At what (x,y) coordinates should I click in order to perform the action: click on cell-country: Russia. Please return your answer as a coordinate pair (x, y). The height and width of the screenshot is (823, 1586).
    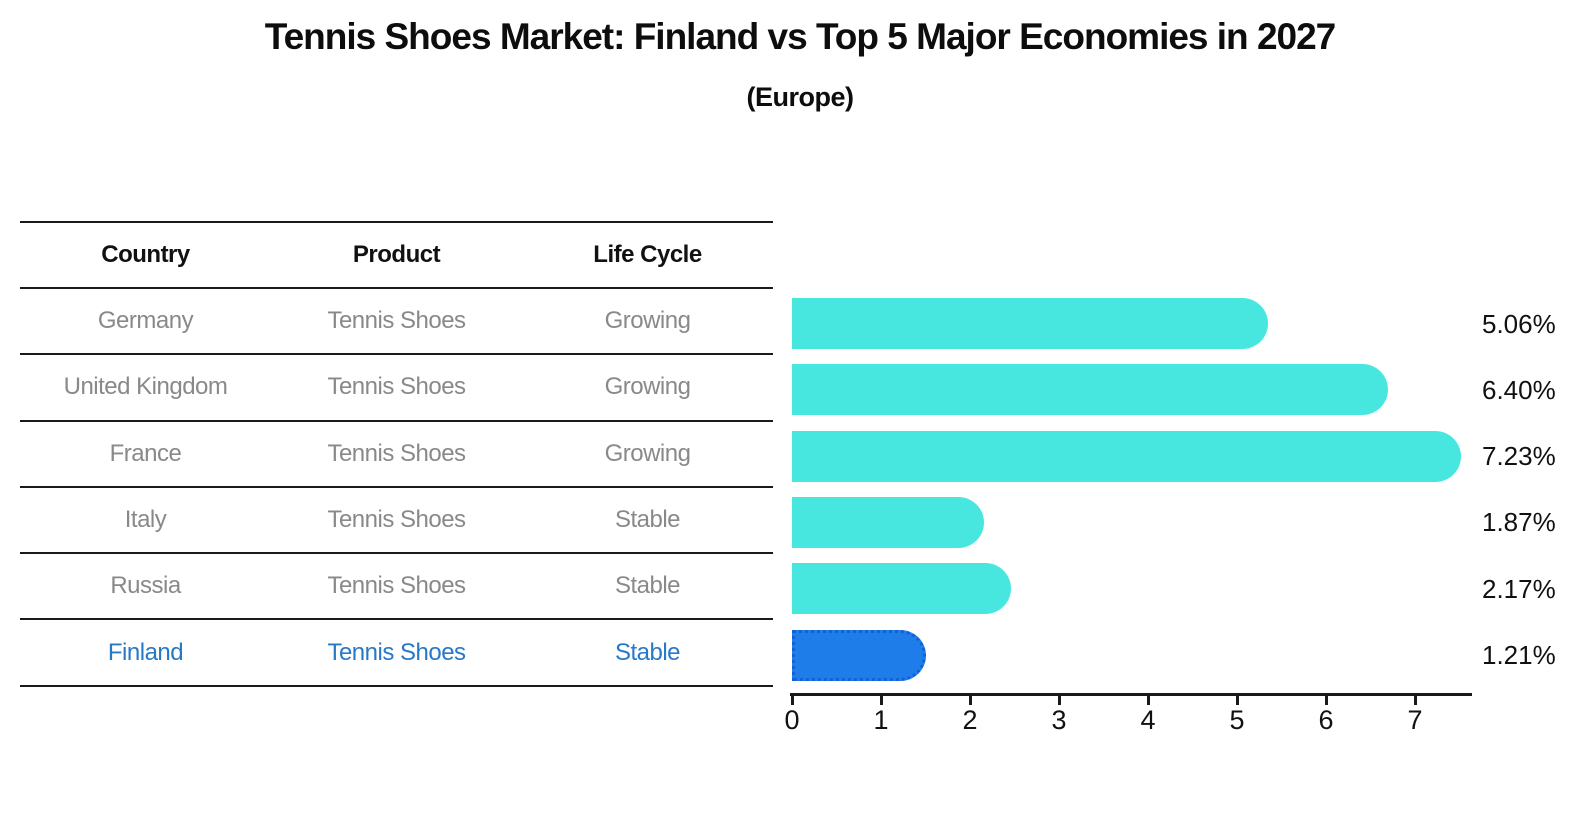
    Looking at the image, I should click on (145, 586).